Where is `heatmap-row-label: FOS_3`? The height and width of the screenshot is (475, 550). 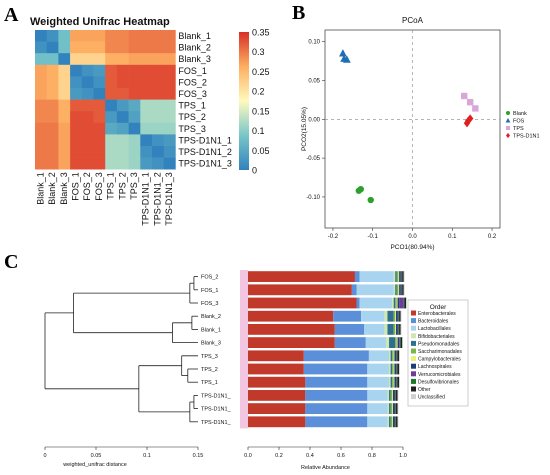
heatmap-row-label: FOS_3 is located at coordinates (192, 94).